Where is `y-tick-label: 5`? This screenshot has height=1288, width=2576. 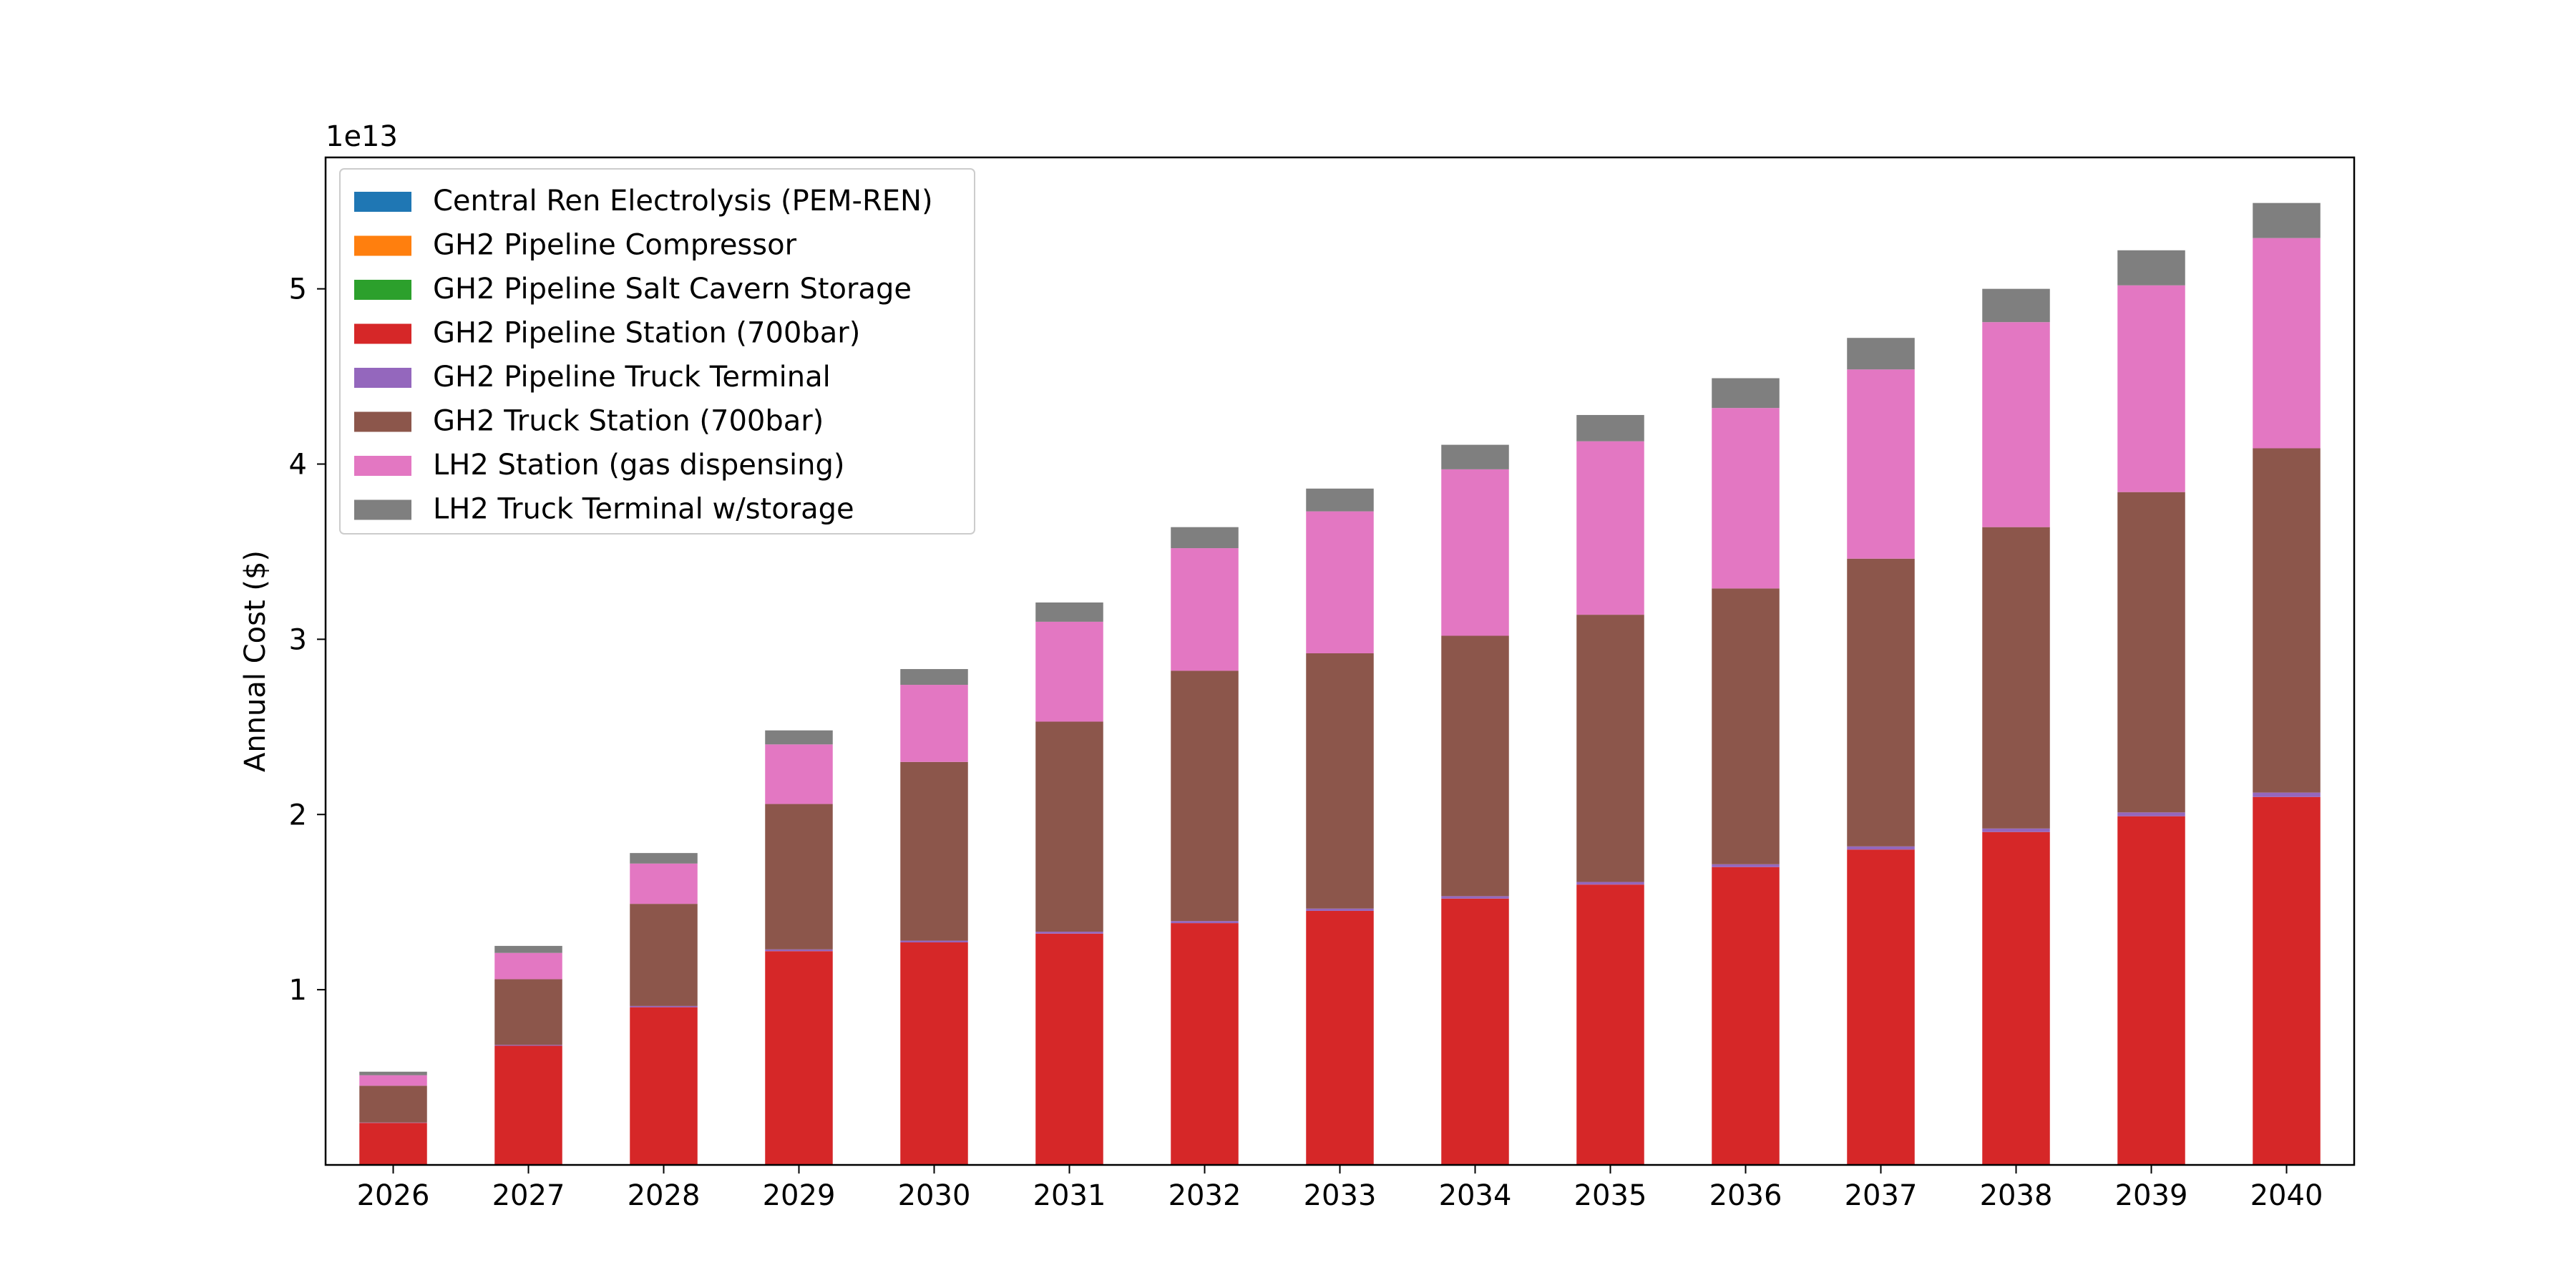 y-tick-label: 5 is located at coordinates (298, 289).